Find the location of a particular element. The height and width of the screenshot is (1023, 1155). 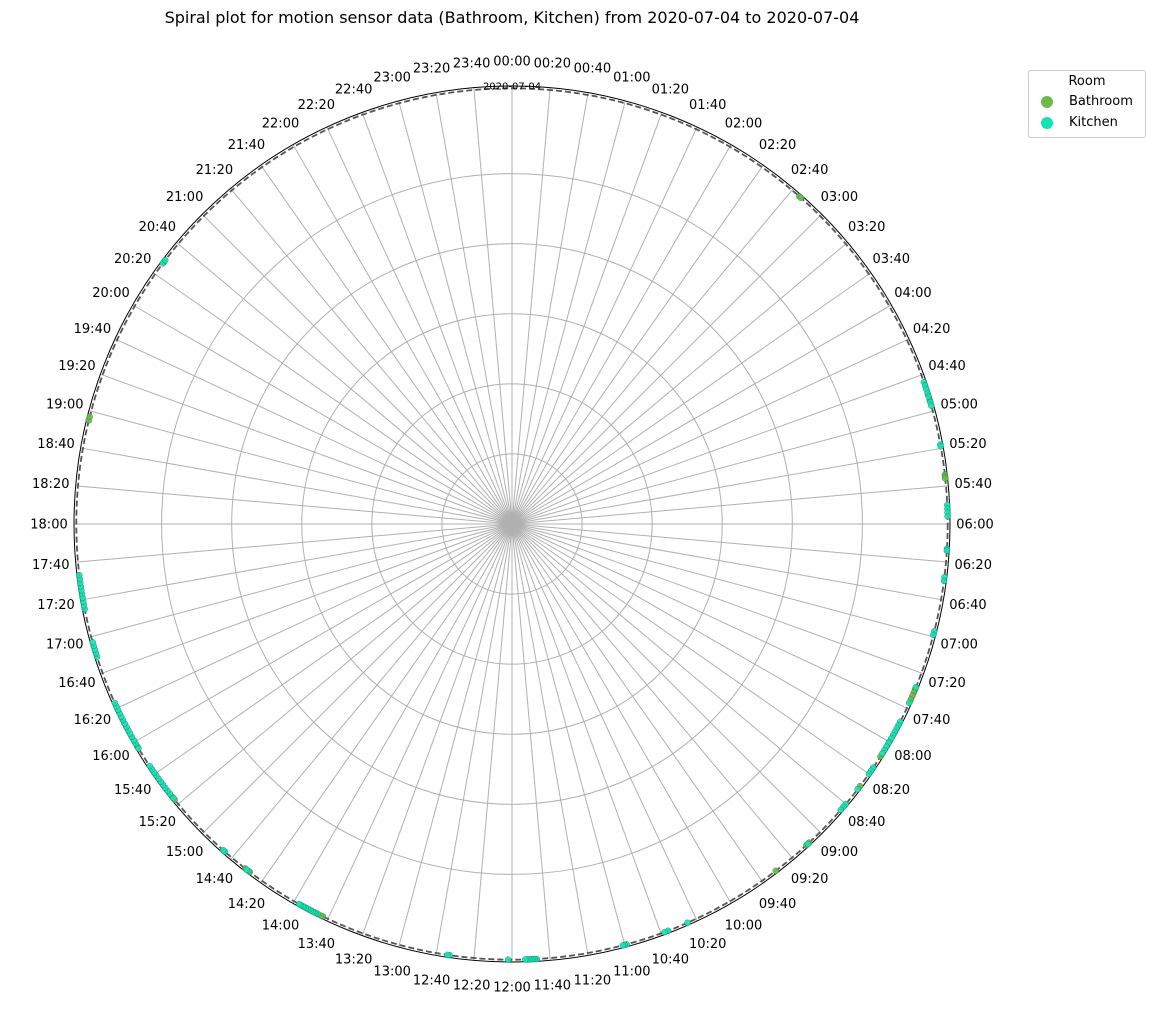

angle-tick-label: 19:00 is located at coordinates (64, 405).